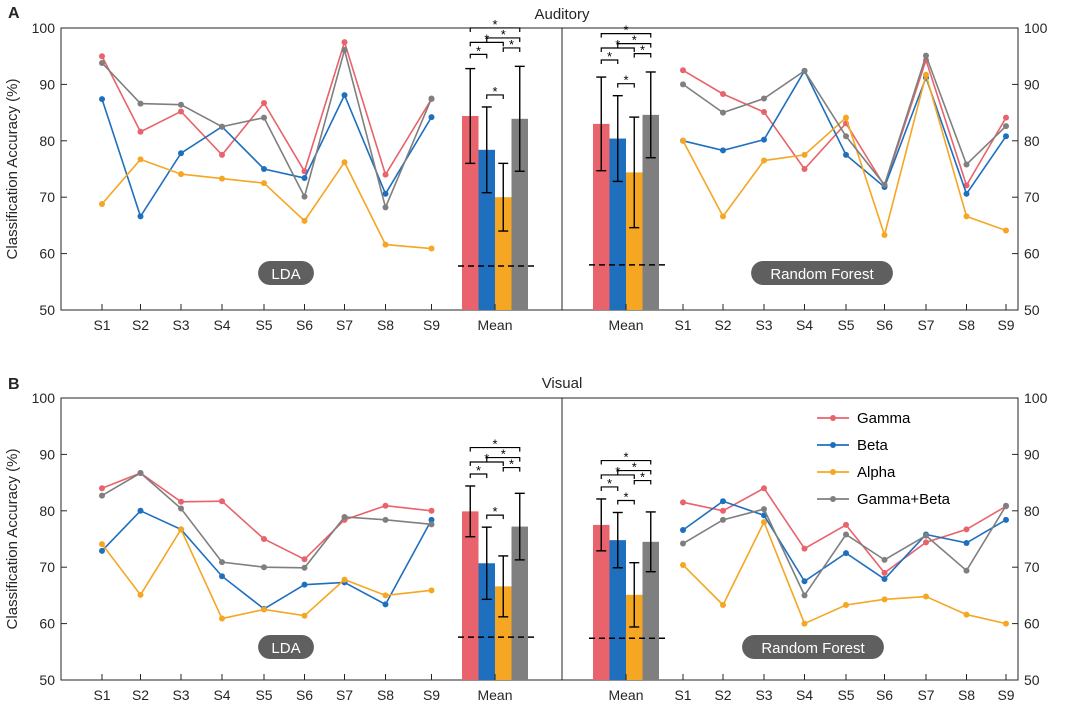  What do you see at coordinates (47, 310) in the screenshot?
I see `y-tick-label-left: 50` at bounding box center [47, 310].